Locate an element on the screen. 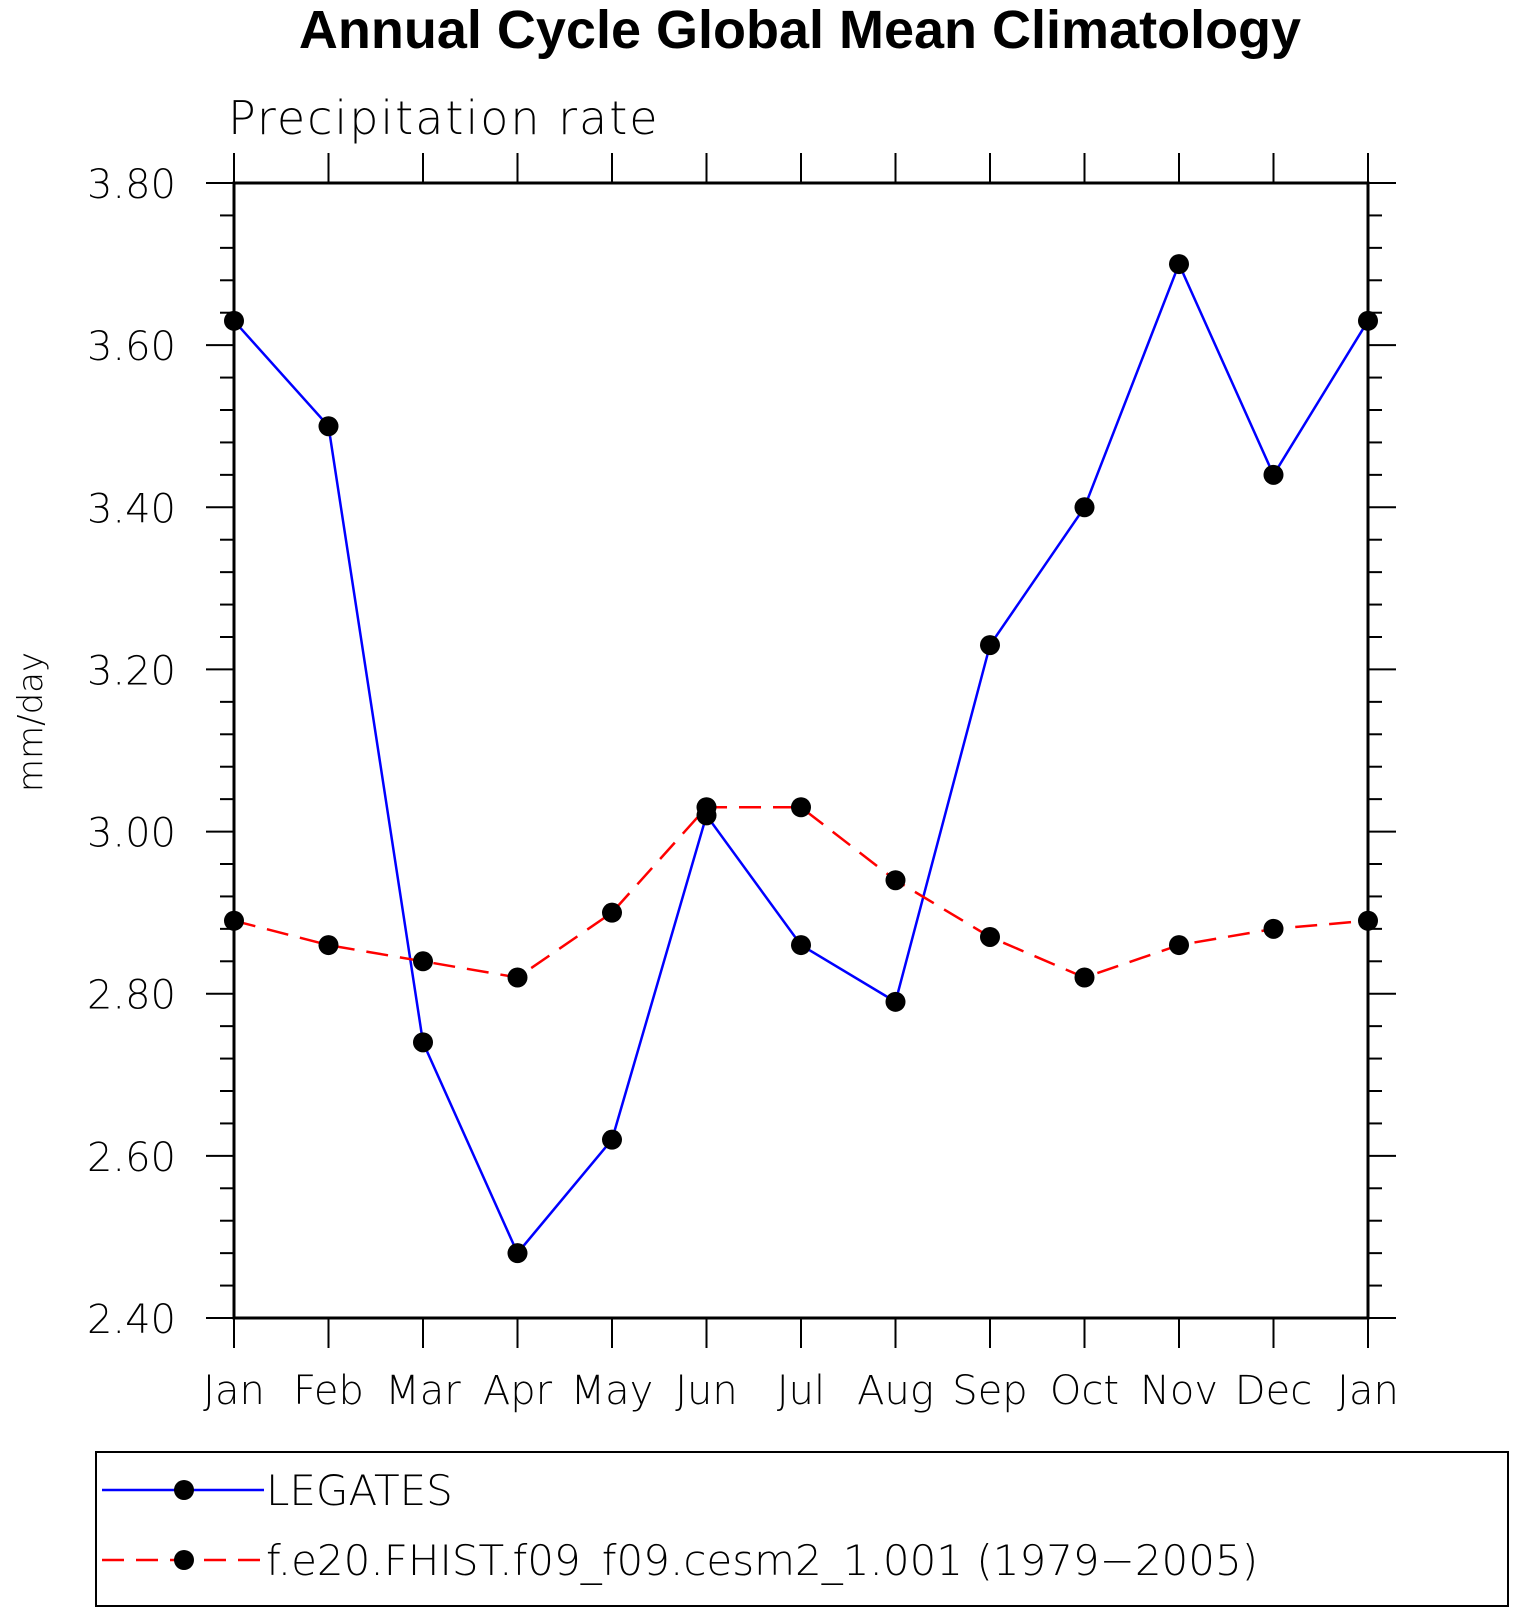 The height and width of the screenshot is (1609, 1514). y-axis-label: mm/day is located at coordinates (31, 722).